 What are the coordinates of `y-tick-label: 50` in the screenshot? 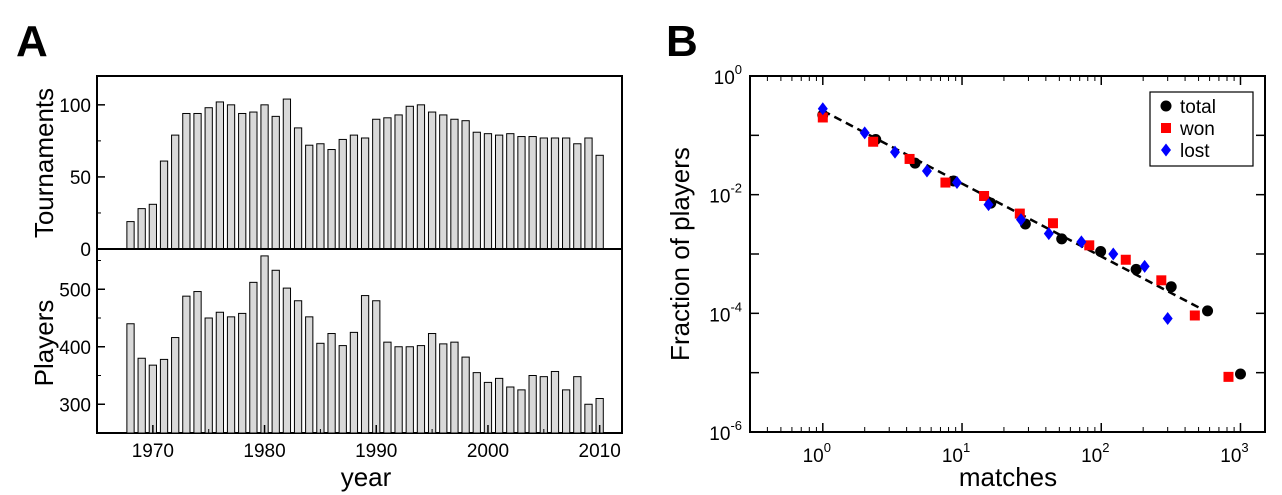 It's located at (80, 178).